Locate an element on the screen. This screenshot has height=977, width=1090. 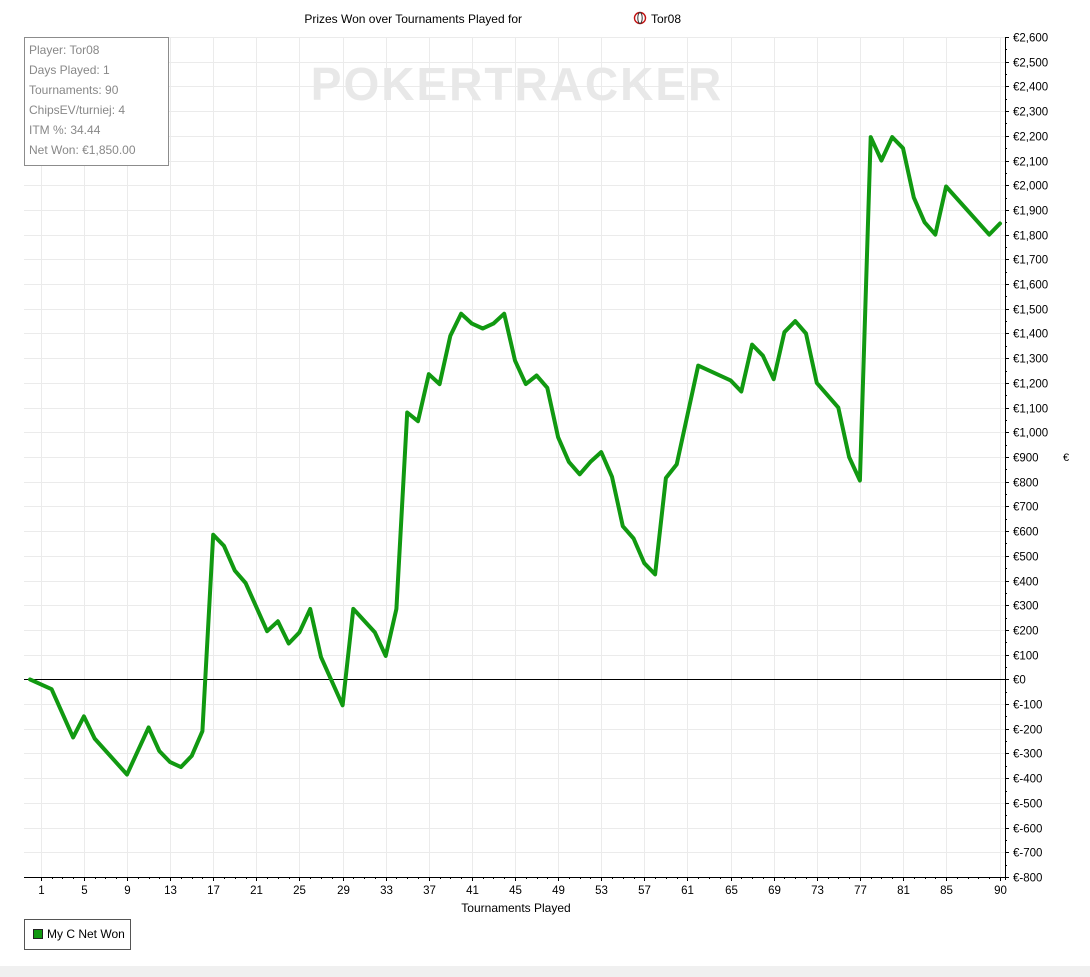
y-tick-label: €500 is located at coordinates (1026, 558).